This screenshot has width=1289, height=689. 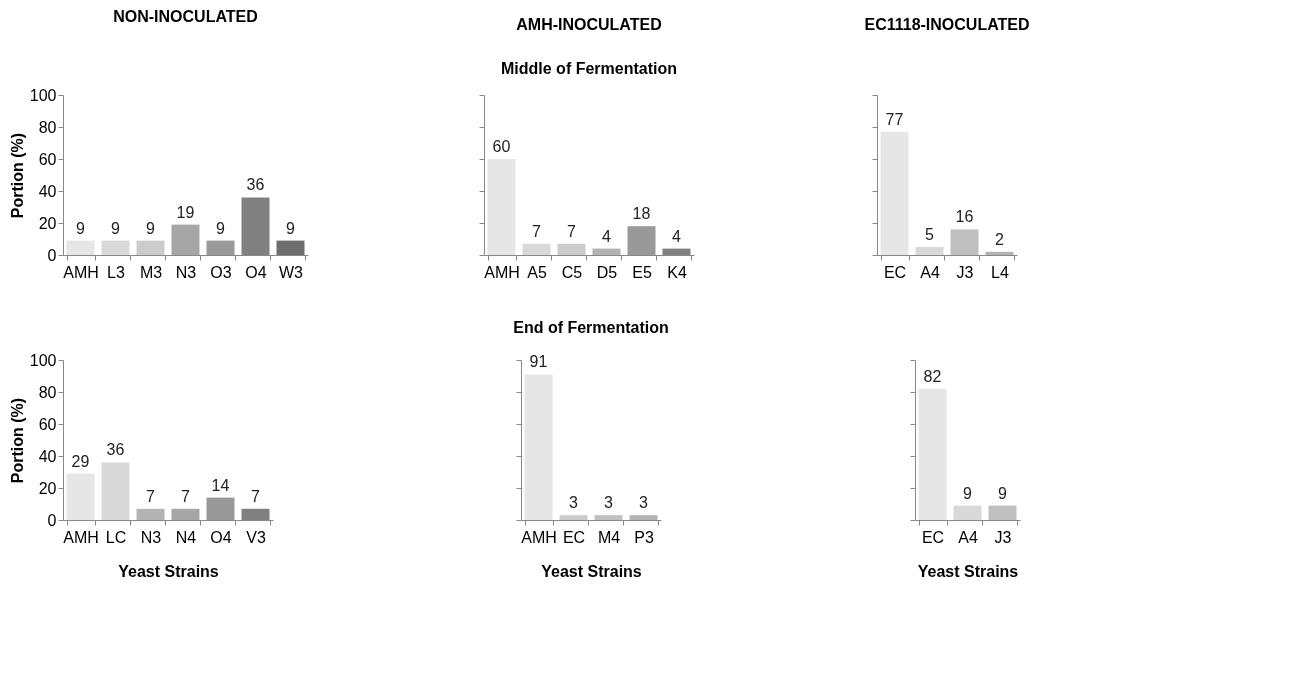 What do you see at coordinates (185, 16) in the screenshot?
I see `chart-title: NON-INOCULATED` at bounding box center [185, 16].